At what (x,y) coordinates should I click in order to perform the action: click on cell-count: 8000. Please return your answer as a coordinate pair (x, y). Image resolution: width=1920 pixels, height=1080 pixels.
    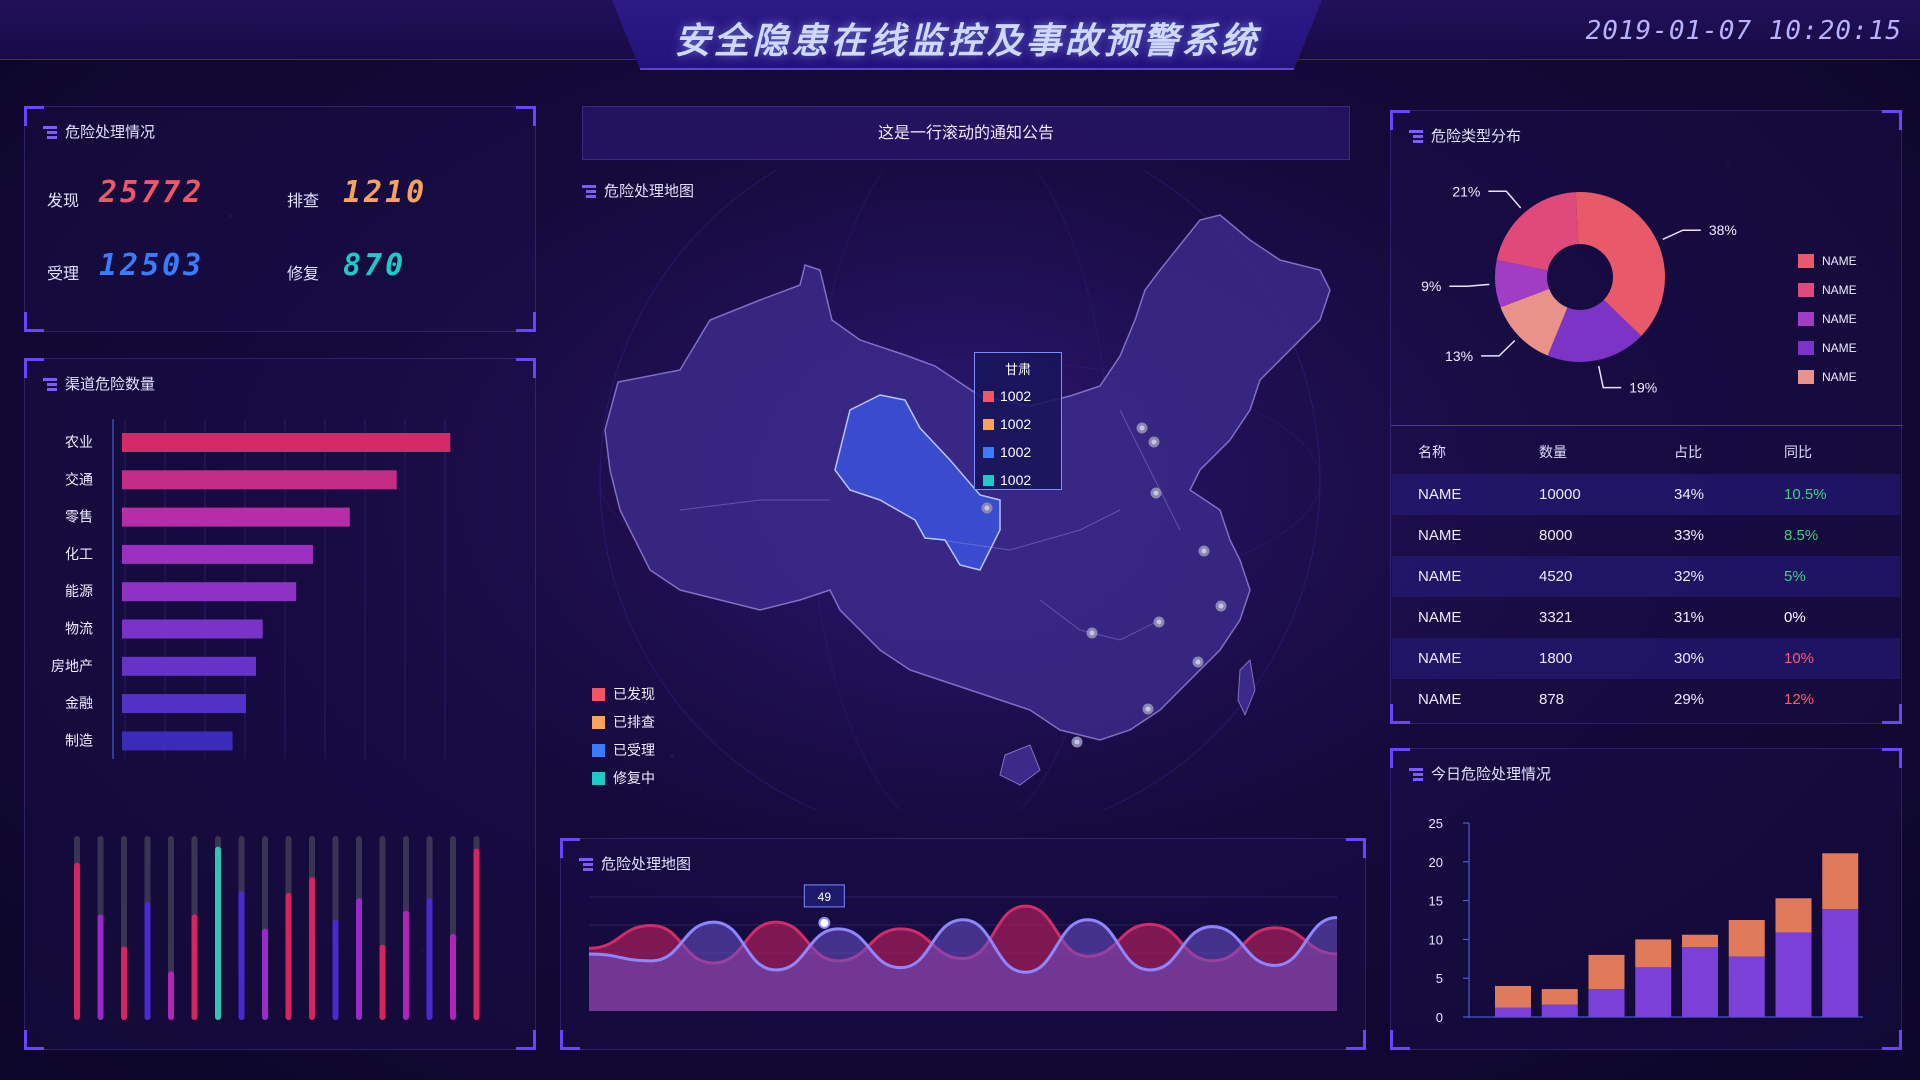
    Looking at the image, I should click on (1556, 535).